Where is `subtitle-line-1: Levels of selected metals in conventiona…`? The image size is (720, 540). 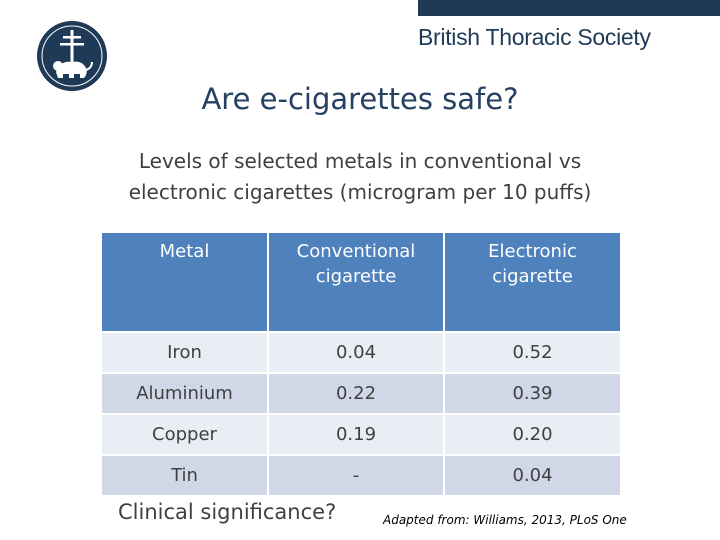
subtitle-line-1: Levels of selected metals in conventiona… is located at coordinates (360, 161).